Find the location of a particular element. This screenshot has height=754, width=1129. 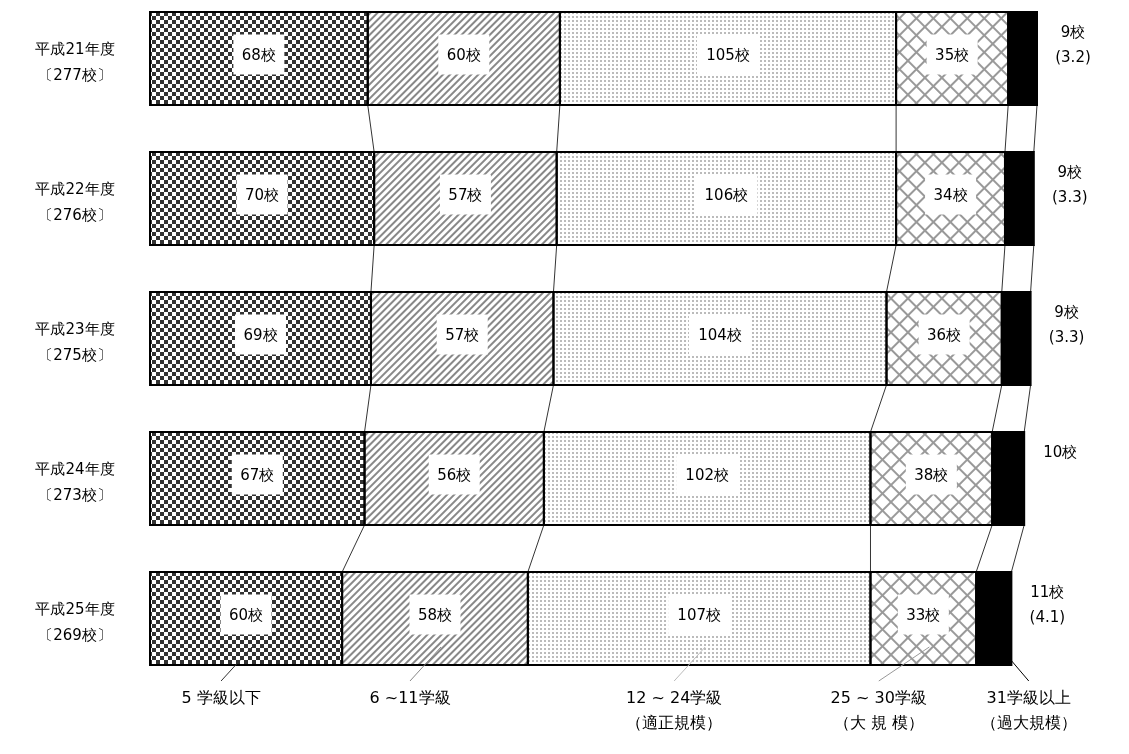

data-label: 38校 is located at coordinates (931, 474).